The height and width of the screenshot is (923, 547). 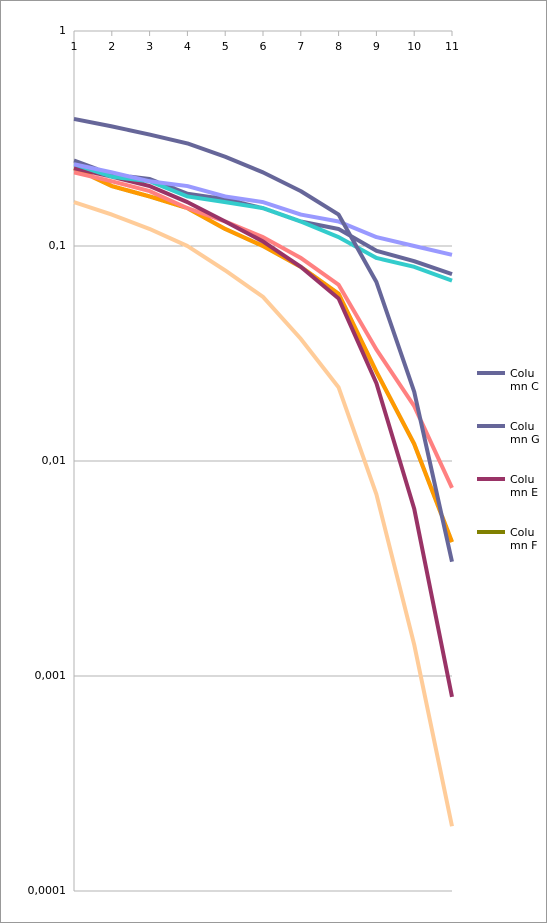 What do you see at coordinates (376, 46) in the screenshot?
I see `x-tick-label: 9` at bounding box center [376, 46].